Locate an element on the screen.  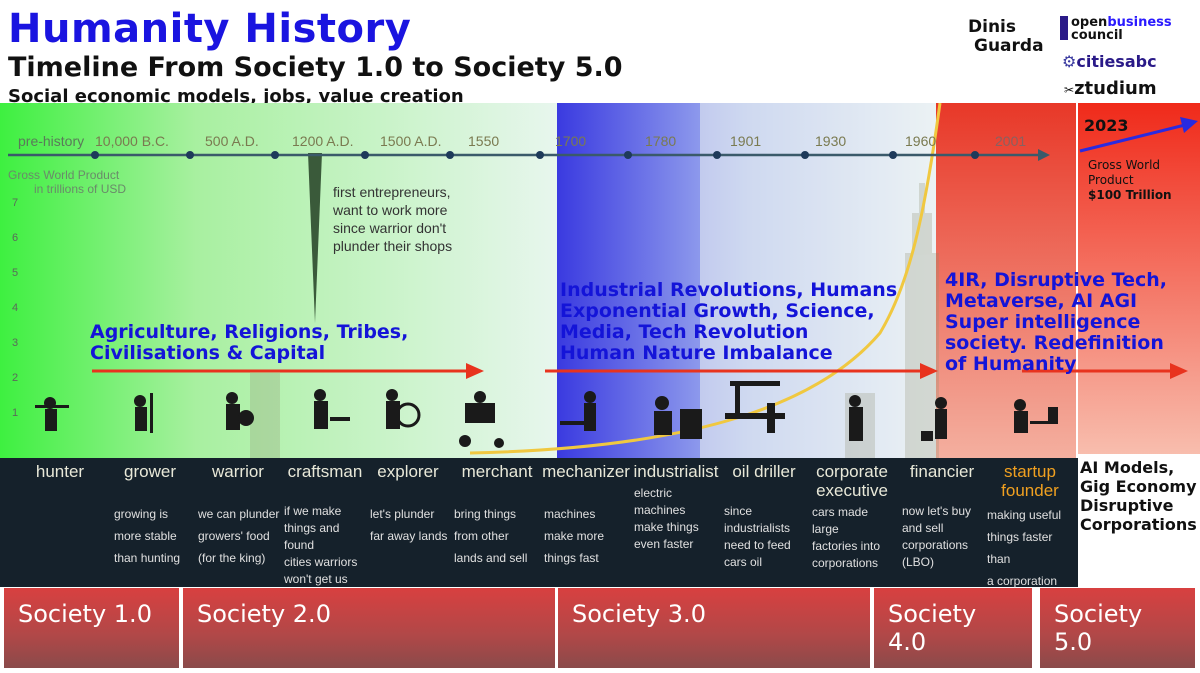
timeline-arrowhead is located at coordinates (1044, 155).